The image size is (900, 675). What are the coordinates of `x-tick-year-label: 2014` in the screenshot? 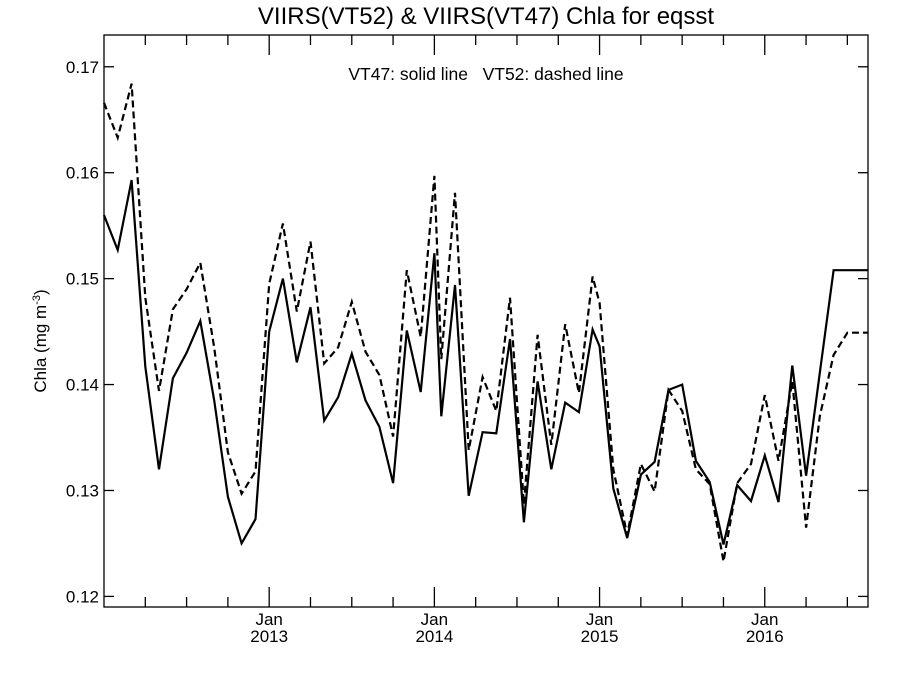 It's located at (434, 636).